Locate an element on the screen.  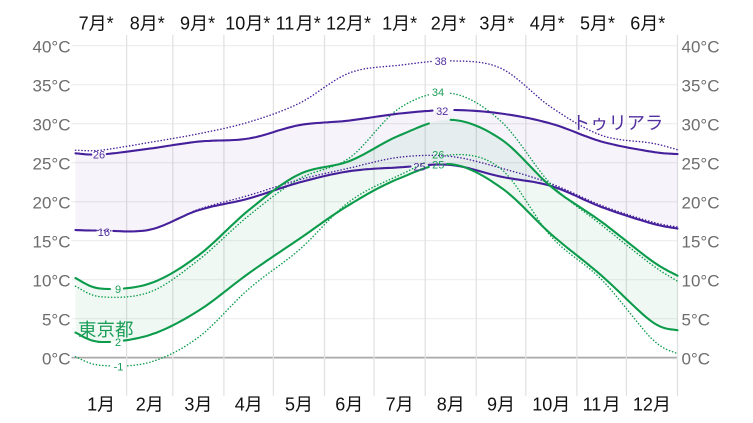
svg-text: 38 is located at coordinates (441, 62).